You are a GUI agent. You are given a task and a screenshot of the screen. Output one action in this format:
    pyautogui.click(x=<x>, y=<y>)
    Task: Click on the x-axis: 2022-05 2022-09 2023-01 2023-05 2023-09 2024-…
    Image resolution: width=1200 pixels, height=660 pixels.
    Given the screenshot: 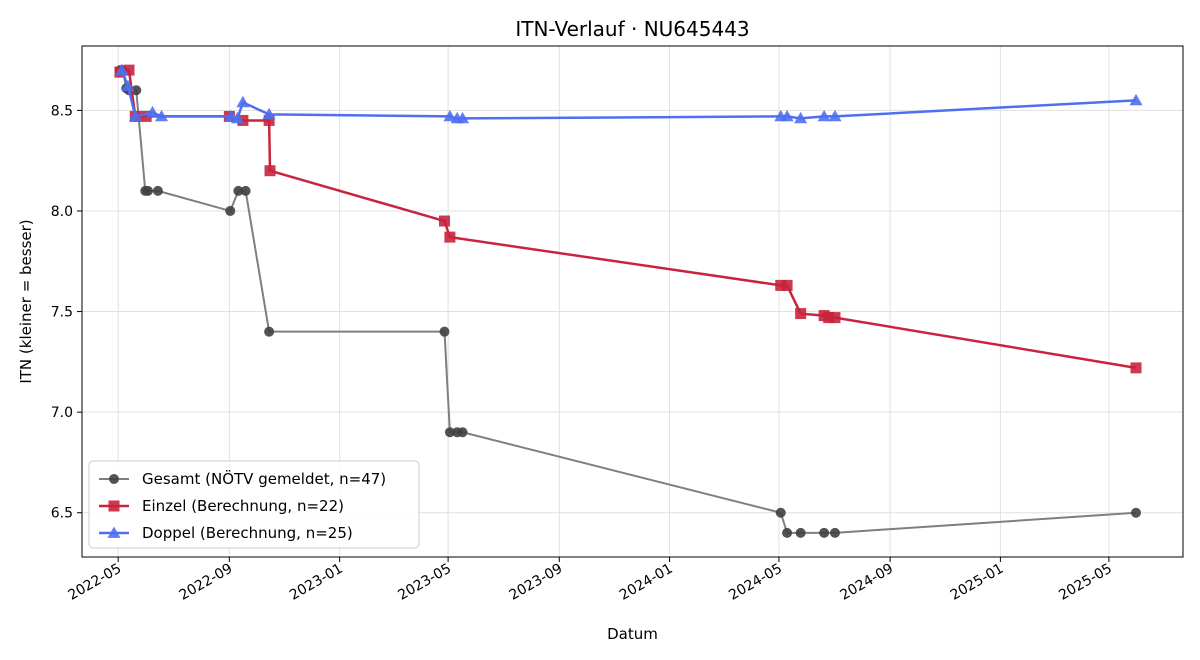 What is the action you would take?
    pyautogui.click(x=590, y=580)
    